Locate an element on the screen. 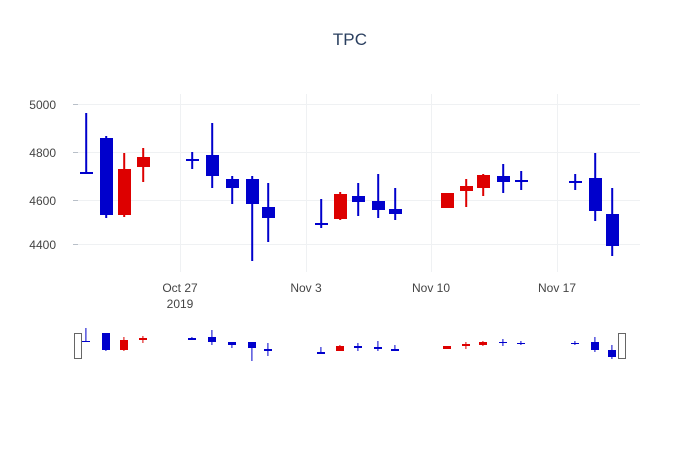 This screenshot has height=450, width=700. range-slider-right-handle is located at coordinates (622, 346).